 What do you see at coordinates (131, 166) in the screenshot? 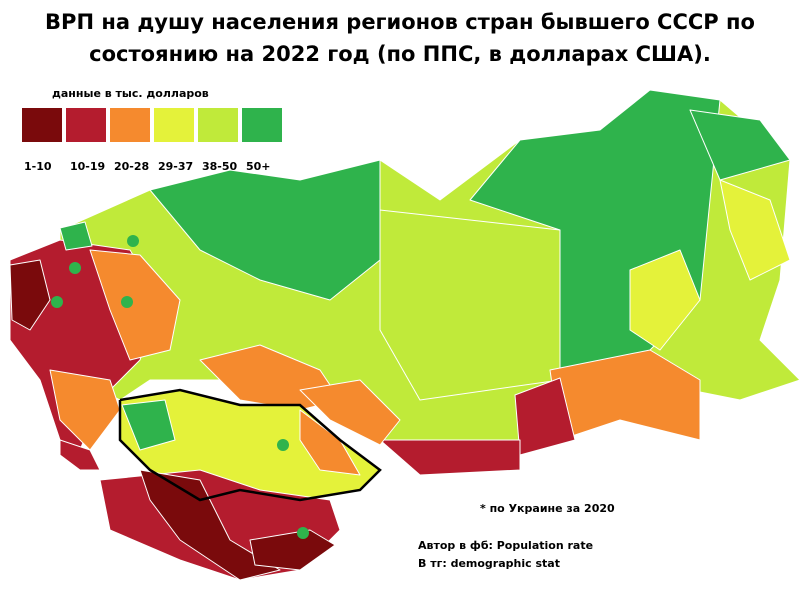
I see `legend-label: 20-28` at bounding box center [131, 166].